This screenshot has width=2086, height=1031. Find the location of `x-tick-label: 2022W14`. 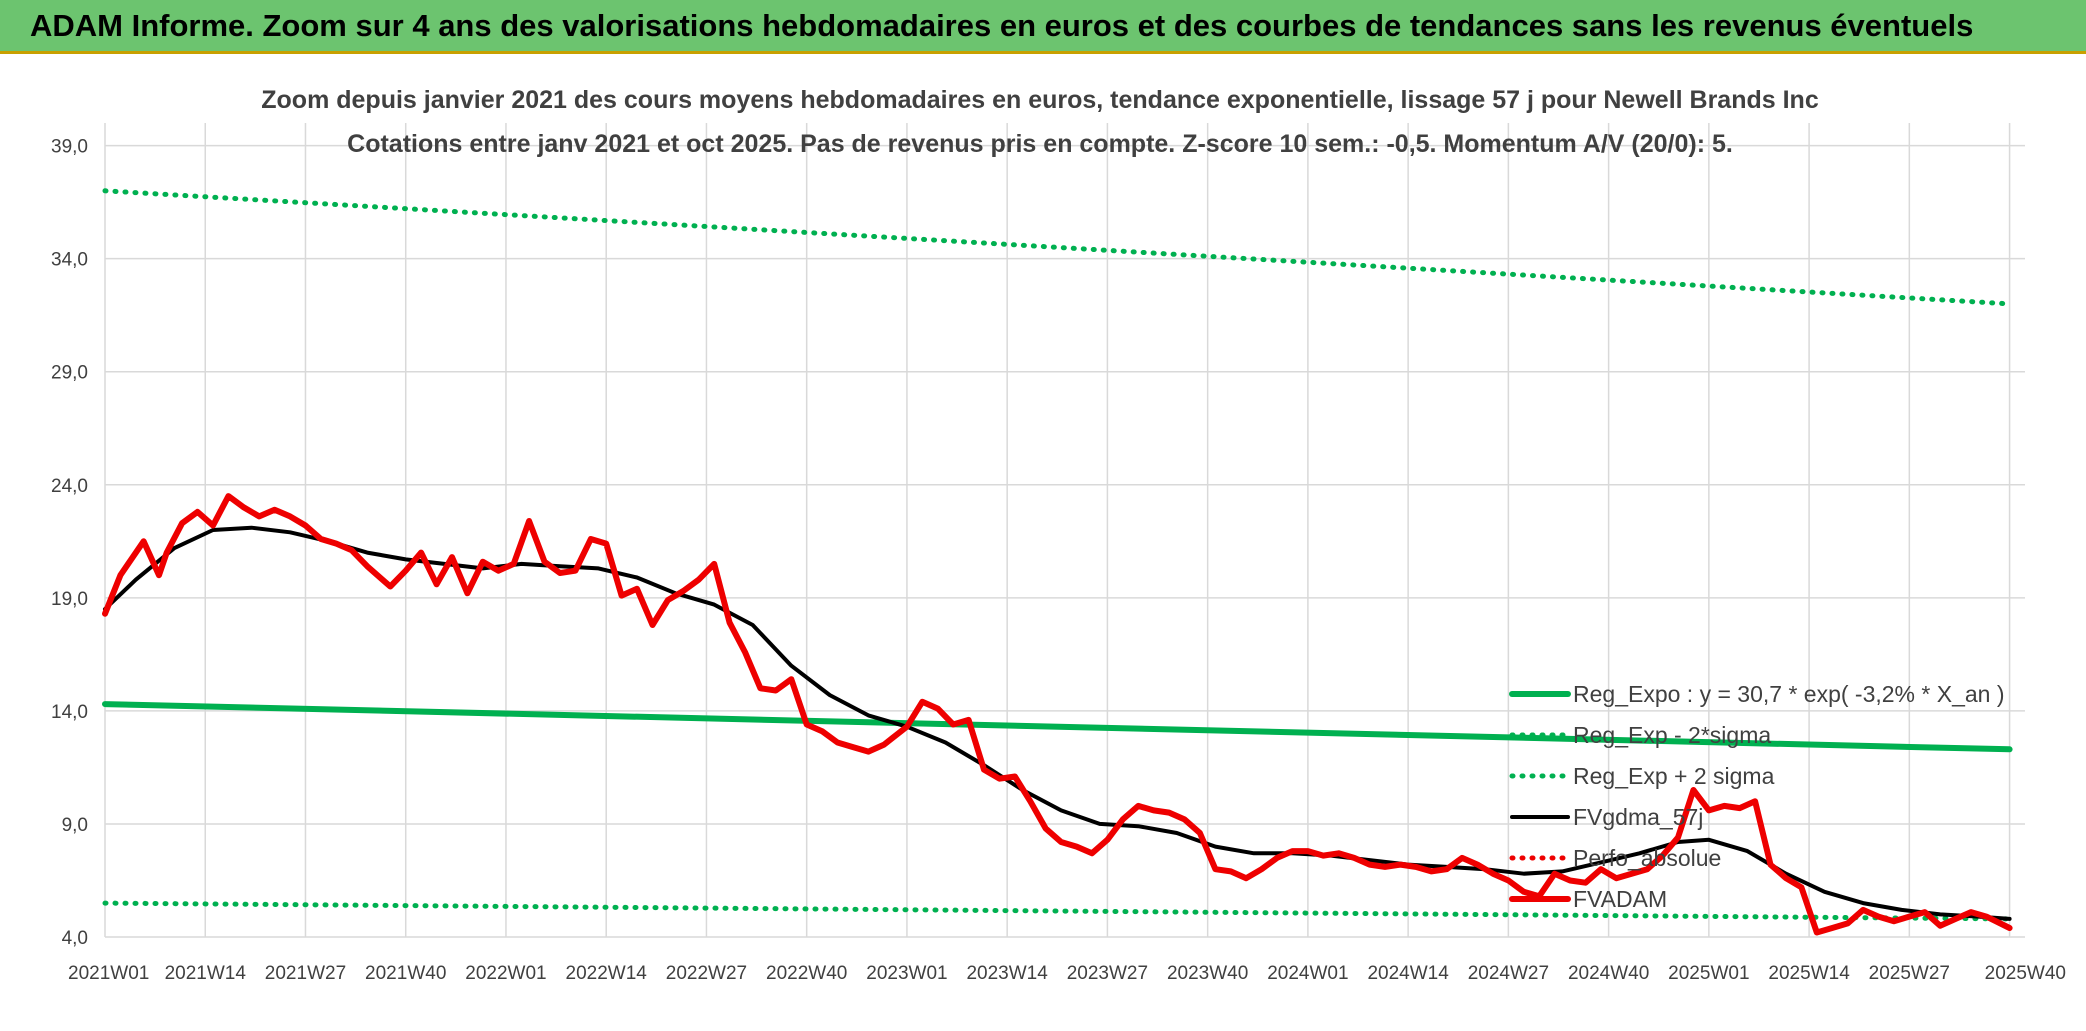

x-tick-label: 2022W14 is located at coordinates (607, 973).